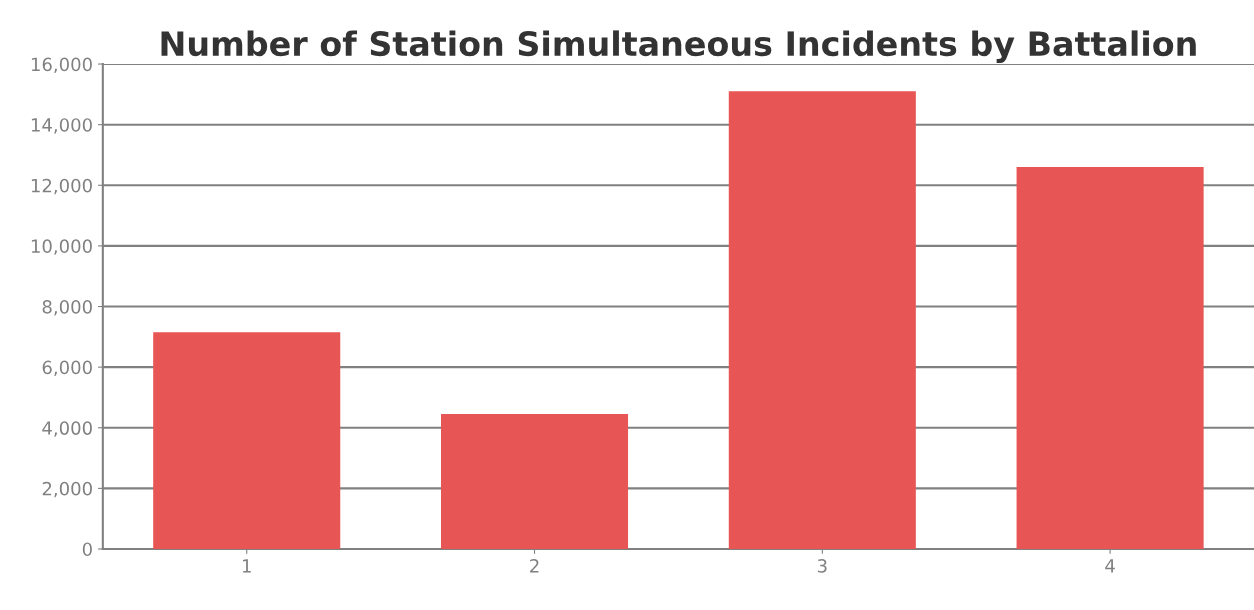  What do you see at coordinates (822, 566) in the screenshot?
I see `x-tick-label: 3` at bounding box center [822, 566].